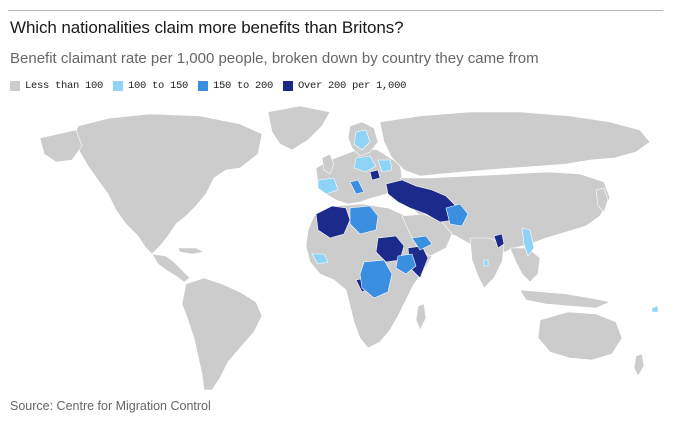 The width and height of the screenshot is (679, 422). I want to click on region-central-europe-light, so click(365, 164).